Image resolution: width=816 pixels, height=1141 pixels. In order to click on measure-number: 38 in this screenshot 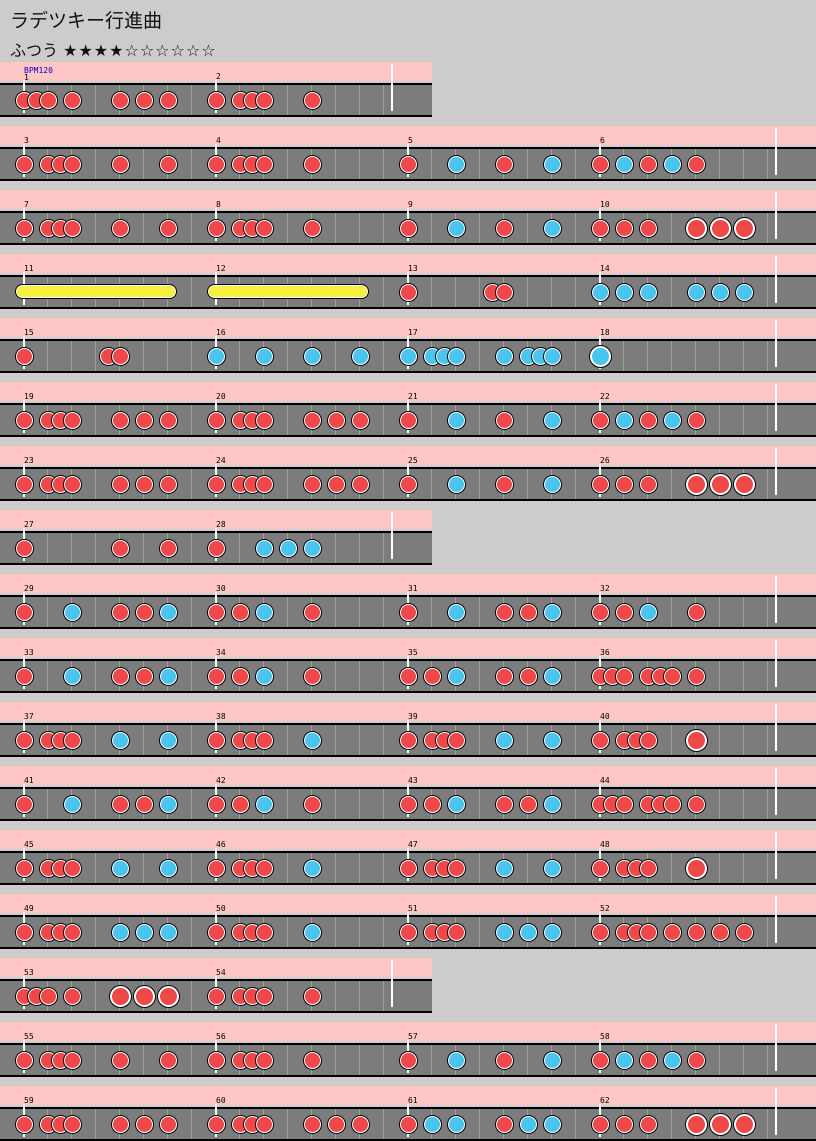, I will do `click(221, 716)`.